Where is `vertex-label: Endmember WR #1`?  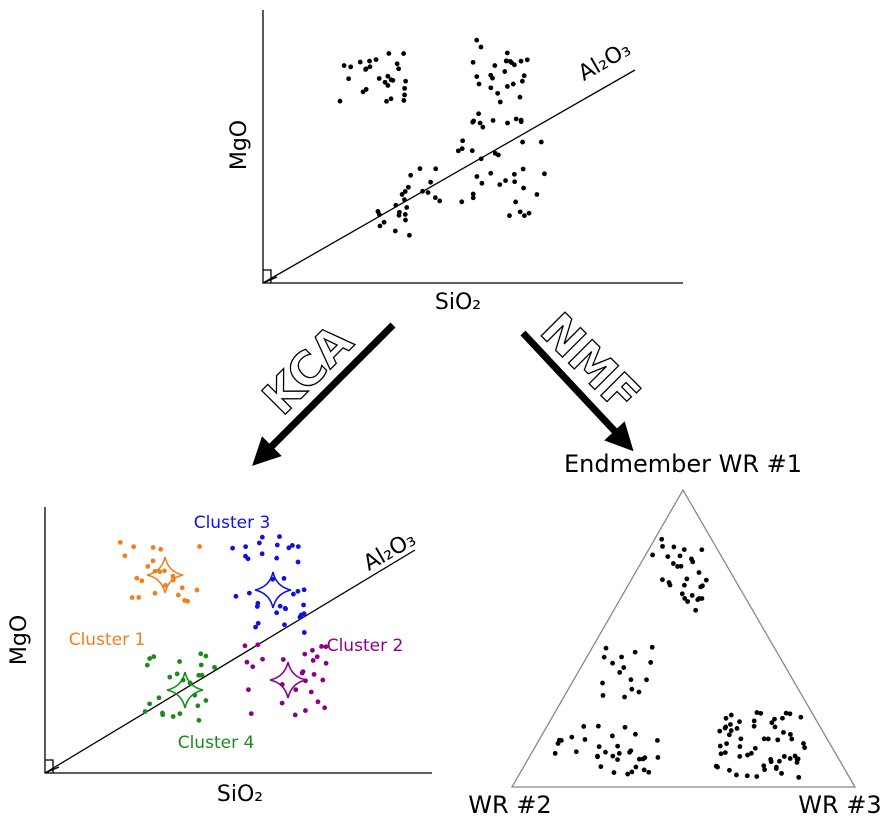
vertex-label: Endmember WR #1 is located at coordinates (683, 464).